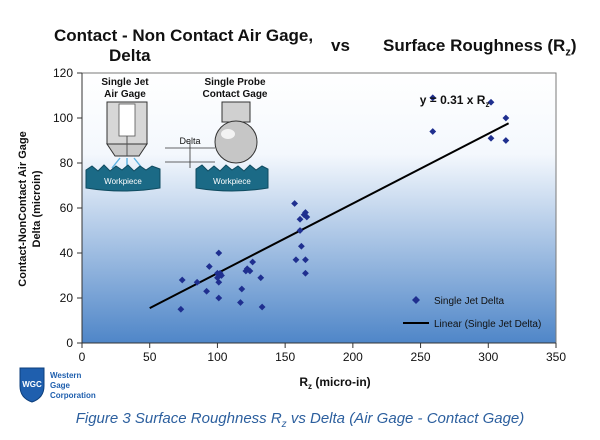  What do you see at coordinates (189, 141) in the screenshot?
I see `inset-delta-label: Delta` at bounding box center [189, 141].